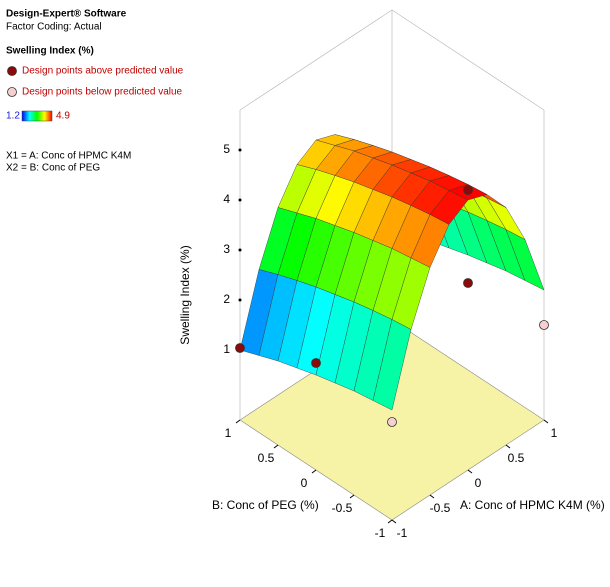  I want to click on x-tick-label: 0, so click(478, 483).